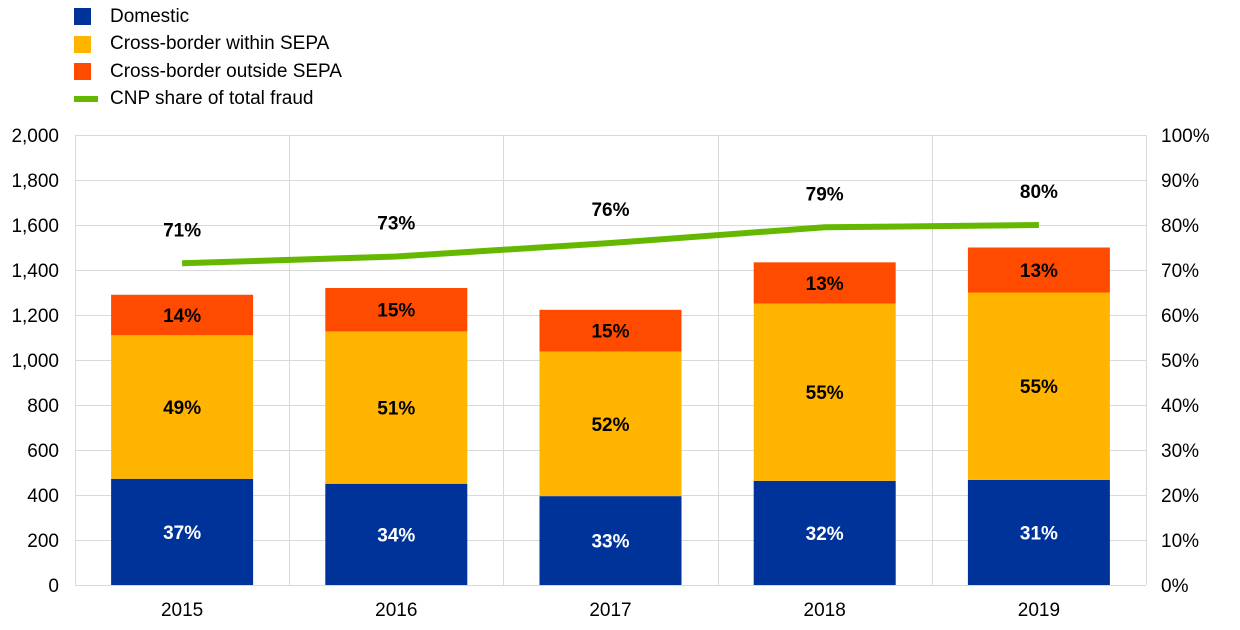 The width and height of the screenshot is (1240, 630). What do you see at coordinates (1180, 226) in the screenshot?
I see `y-right-tick-label: 80%` at bounding box center [1180, 226].